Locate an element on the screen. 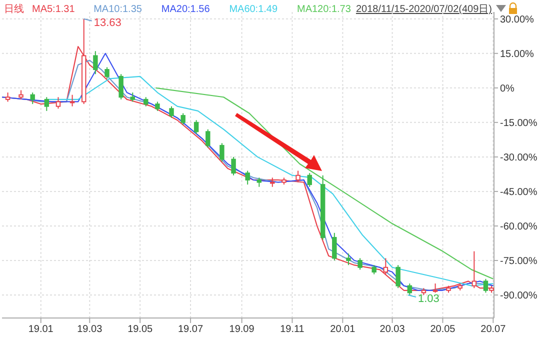 This screenshot has width=554, height=338. y-tick-label: -75.00% is located at coordinates (519, 261).